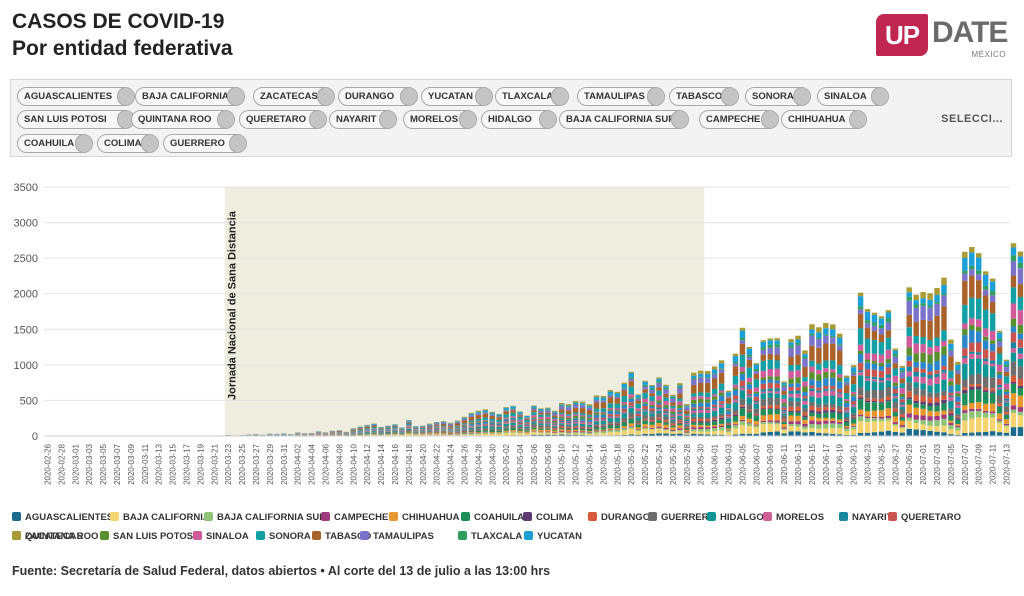  Describe the element at coordinates (704, 96) in the screenshot. I see `state-filter-chip: TABASCO` at that location.